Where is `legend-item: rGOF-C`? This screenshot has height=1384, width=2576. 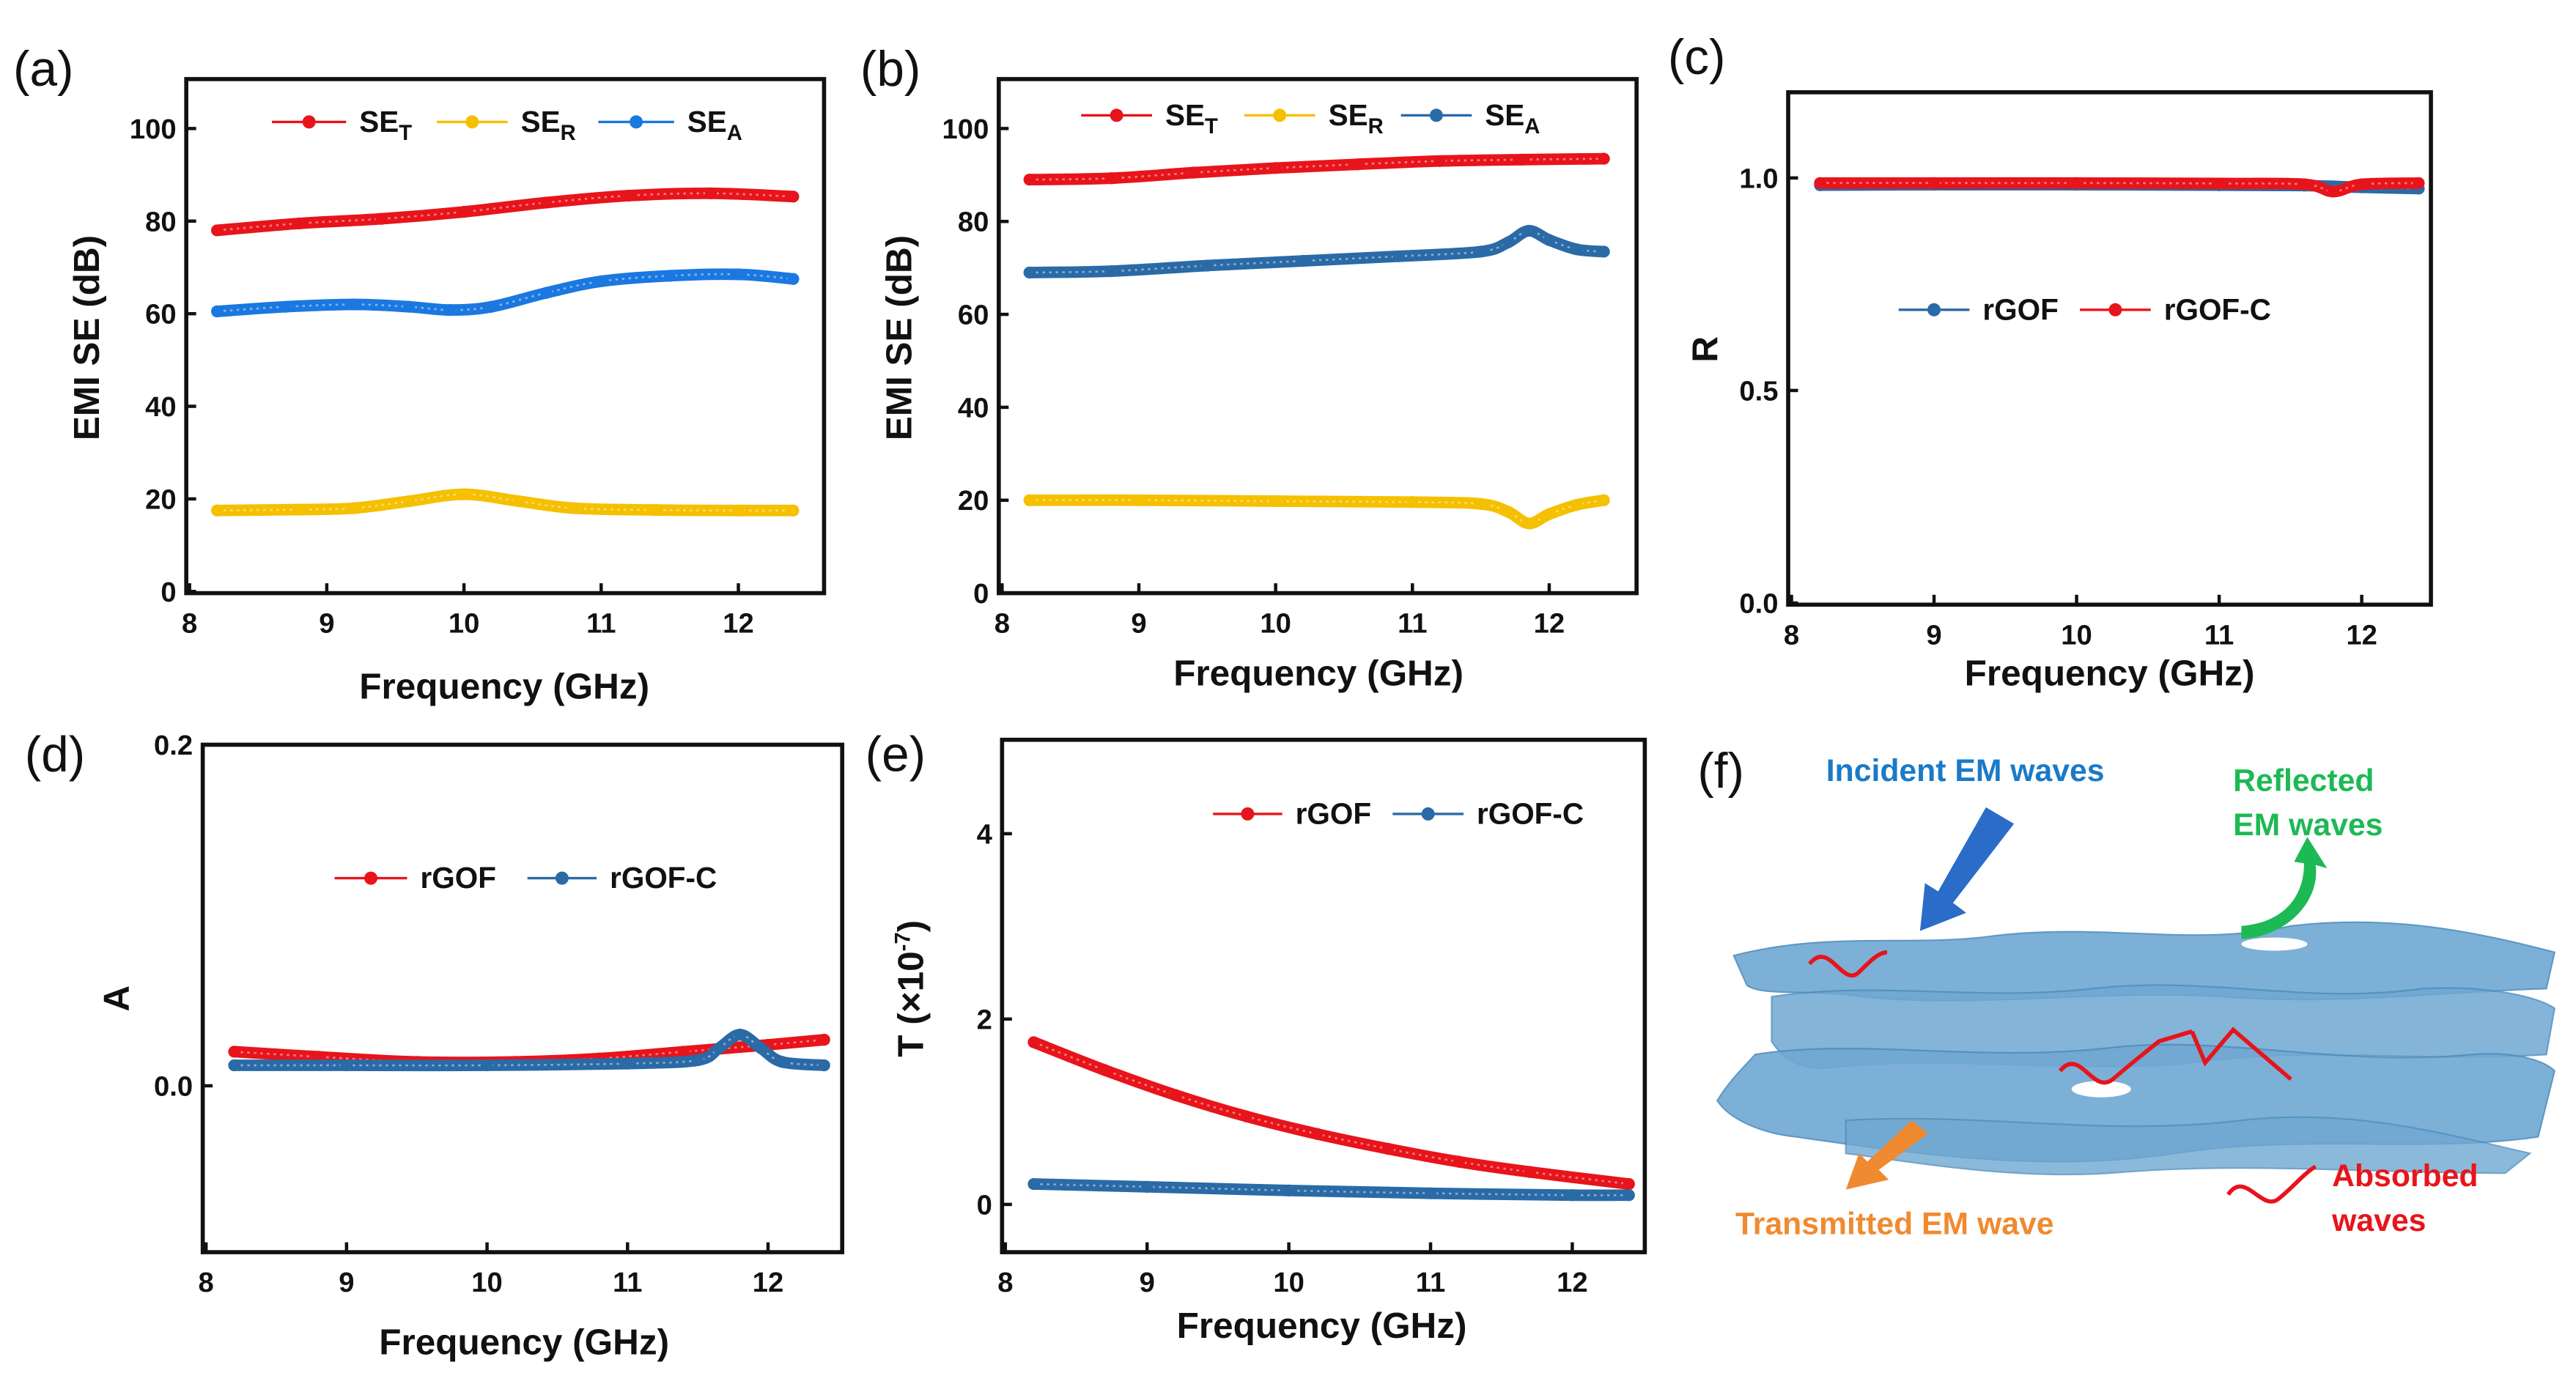 legend-item: rGOF-C is located at coordinates (1488, 813).